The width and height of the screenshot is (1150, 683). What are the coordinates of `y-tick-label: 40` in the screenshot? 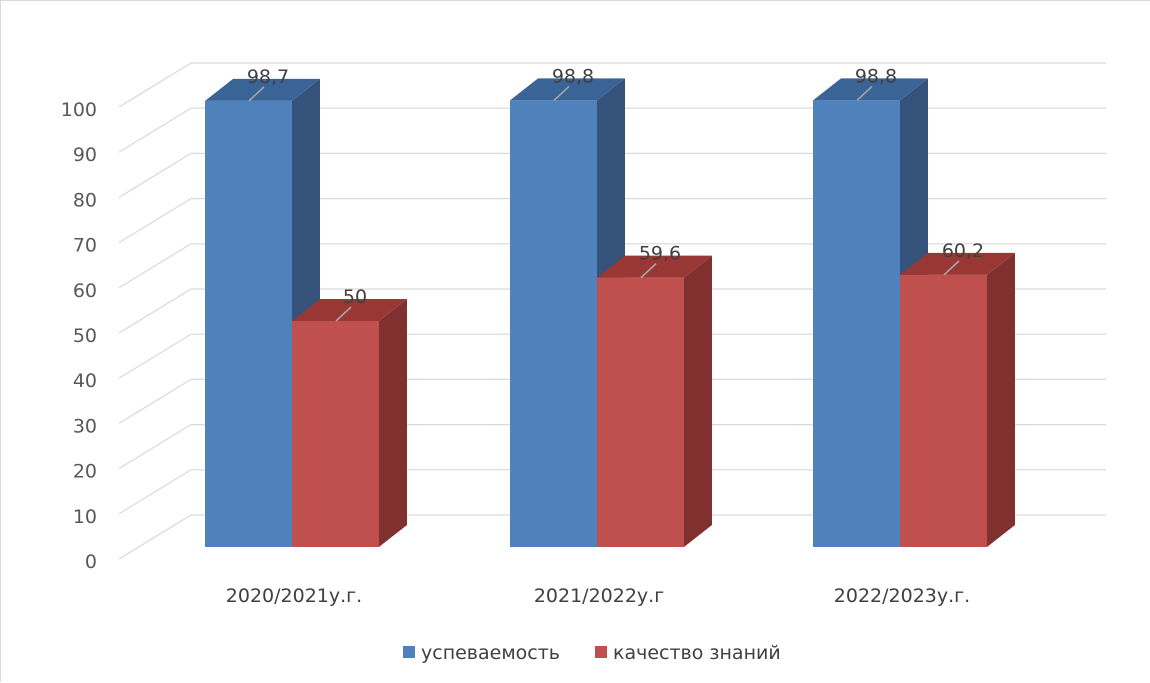 It's located at (85, 381).